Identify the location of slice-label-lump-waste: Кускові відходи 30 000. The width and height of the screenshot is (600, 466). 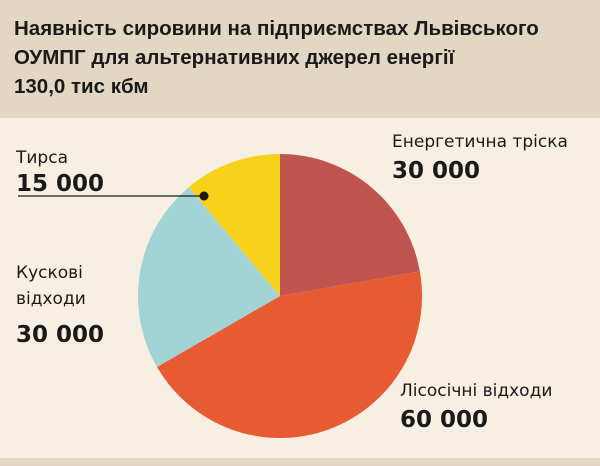
(60, 306).